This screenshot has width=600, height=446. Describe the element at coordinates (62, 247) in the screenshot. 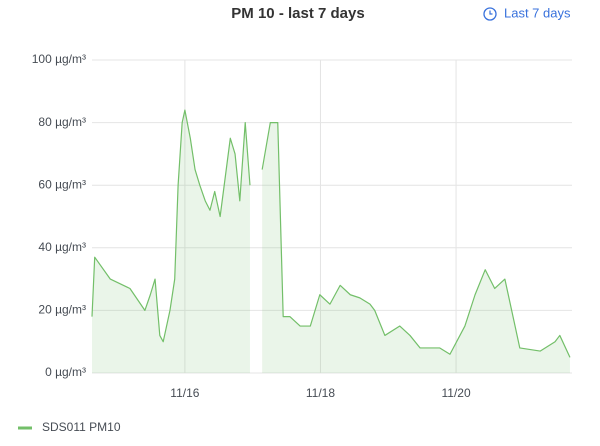

I see `y-tick-label: 40 µg/m³` at that location.